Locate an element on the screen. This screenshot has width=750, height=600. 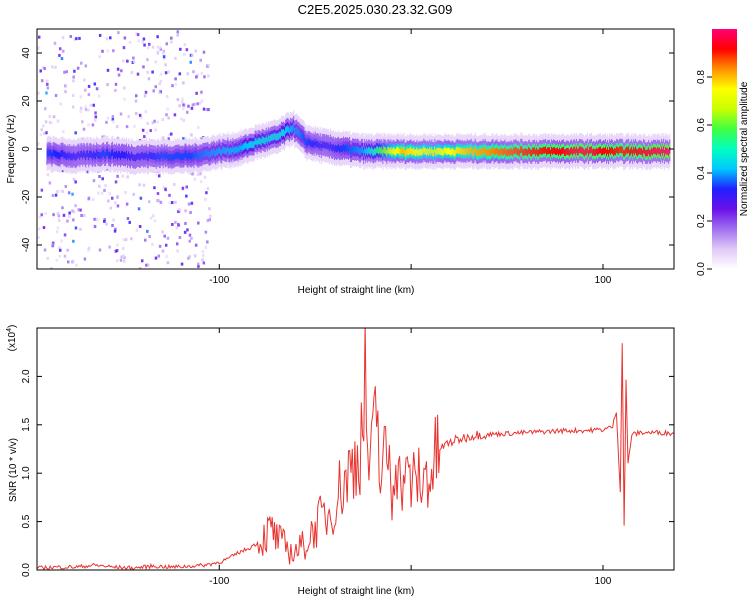
snr-y-tick-label: 0.0 is located at coordinates (26, 570).